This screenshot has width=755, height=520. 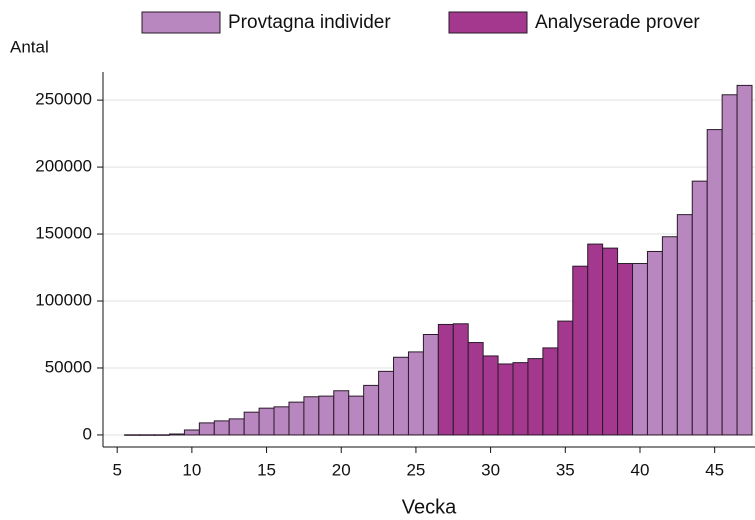 I want to click on x-tick-label: 15, so click(x=266, y=469).